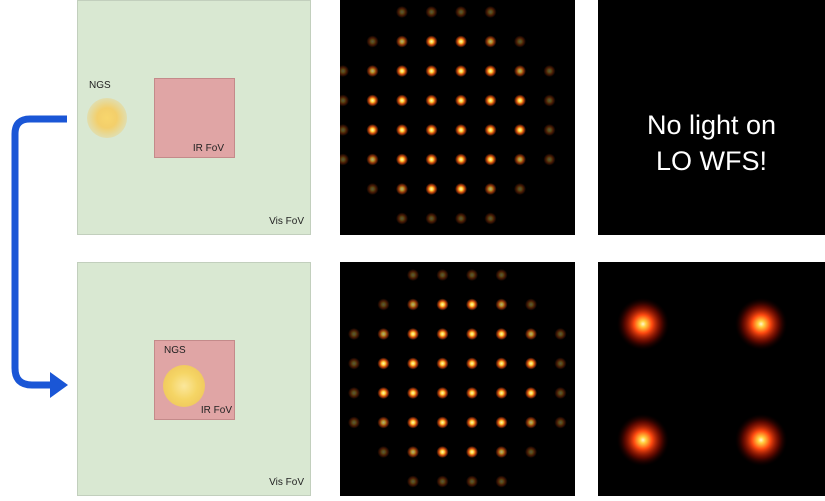  I want to click on ir-fov-box: IR FoV, so click(194, 118).